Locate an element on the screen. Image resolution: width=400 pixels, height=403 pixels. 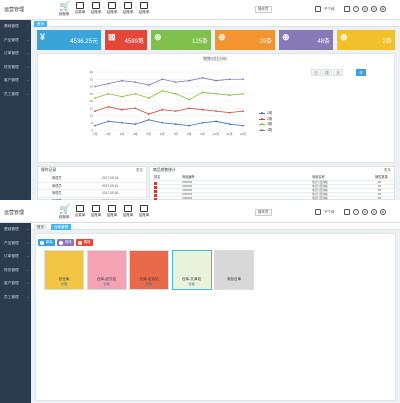
sales-stat-title: 商品销售统计 is located at coordinates (164, 170).